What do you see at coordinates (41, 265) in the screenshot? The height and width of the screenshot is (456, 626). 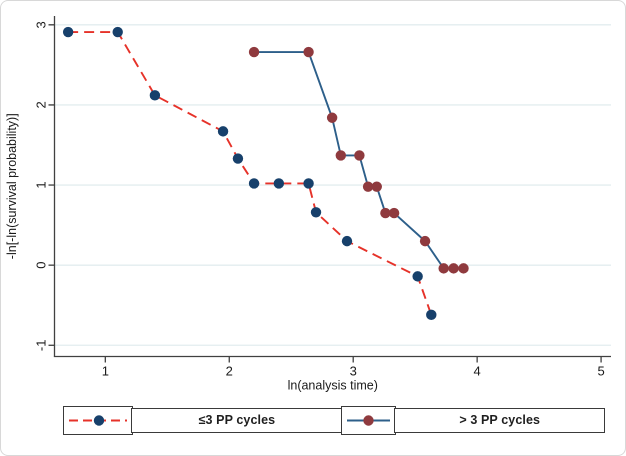 I see `y-tick-label-0: 0` at bounding box center [41, 265].